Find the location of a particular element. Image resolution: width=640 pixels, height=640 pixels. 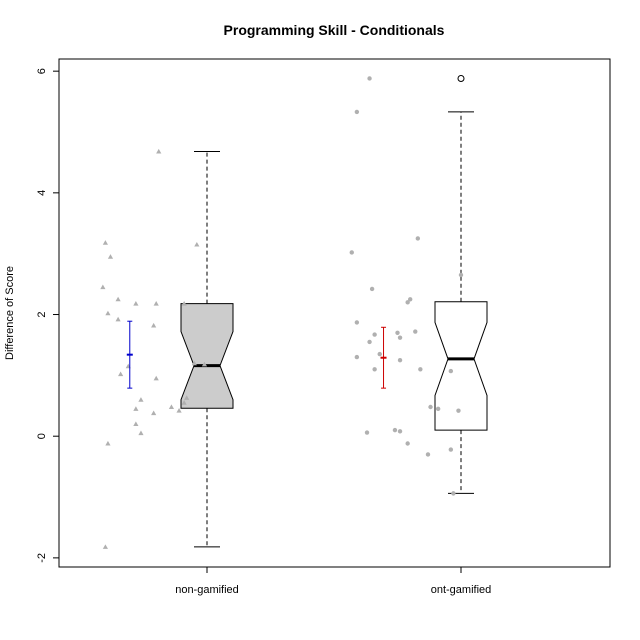

y-tick-label: 4 is located at coordinates (42, 193).